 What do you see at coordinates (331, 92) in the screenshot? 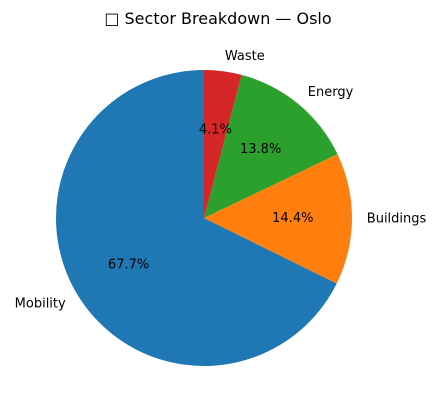
I see `slice-label-energy: Energy` at bounding box center [331, 92].